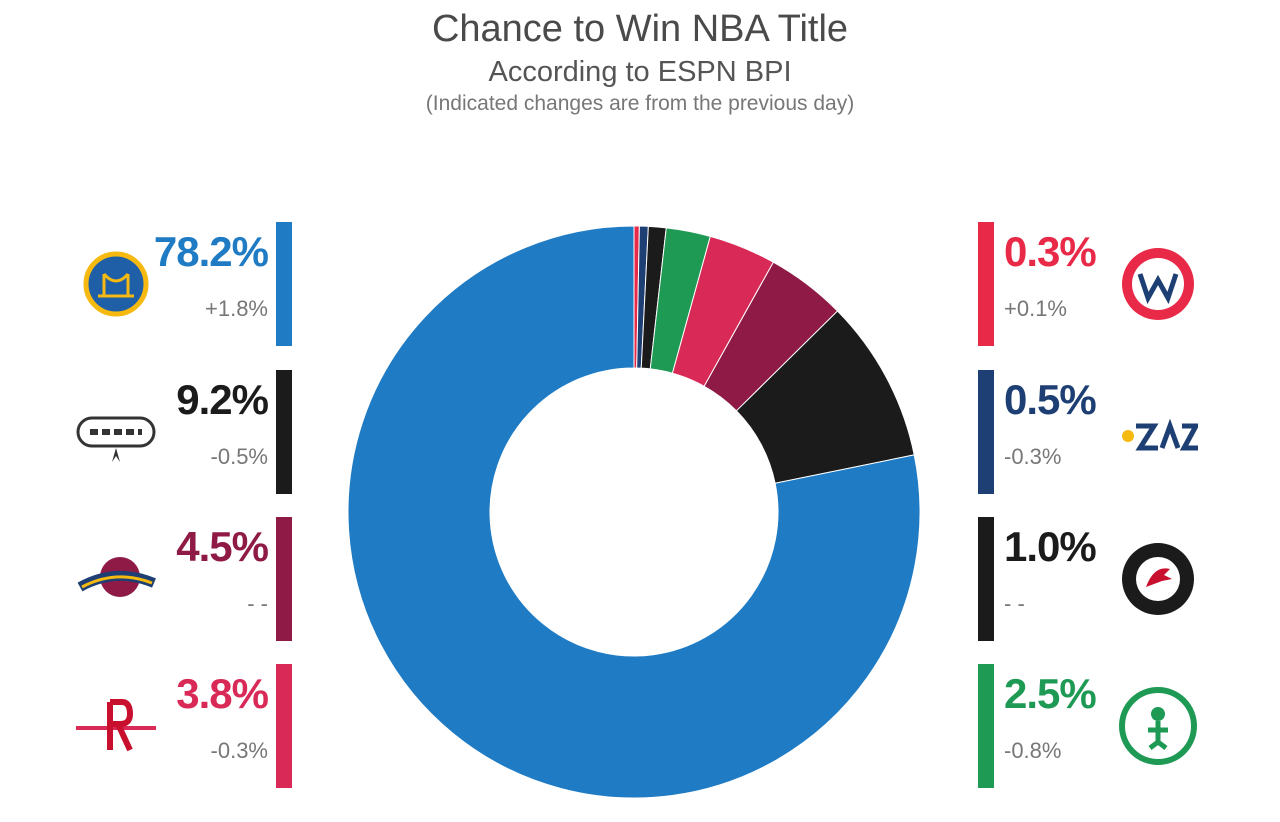  I want to click on team-warriors: 78.2% +1.8%, so click(161, 284).